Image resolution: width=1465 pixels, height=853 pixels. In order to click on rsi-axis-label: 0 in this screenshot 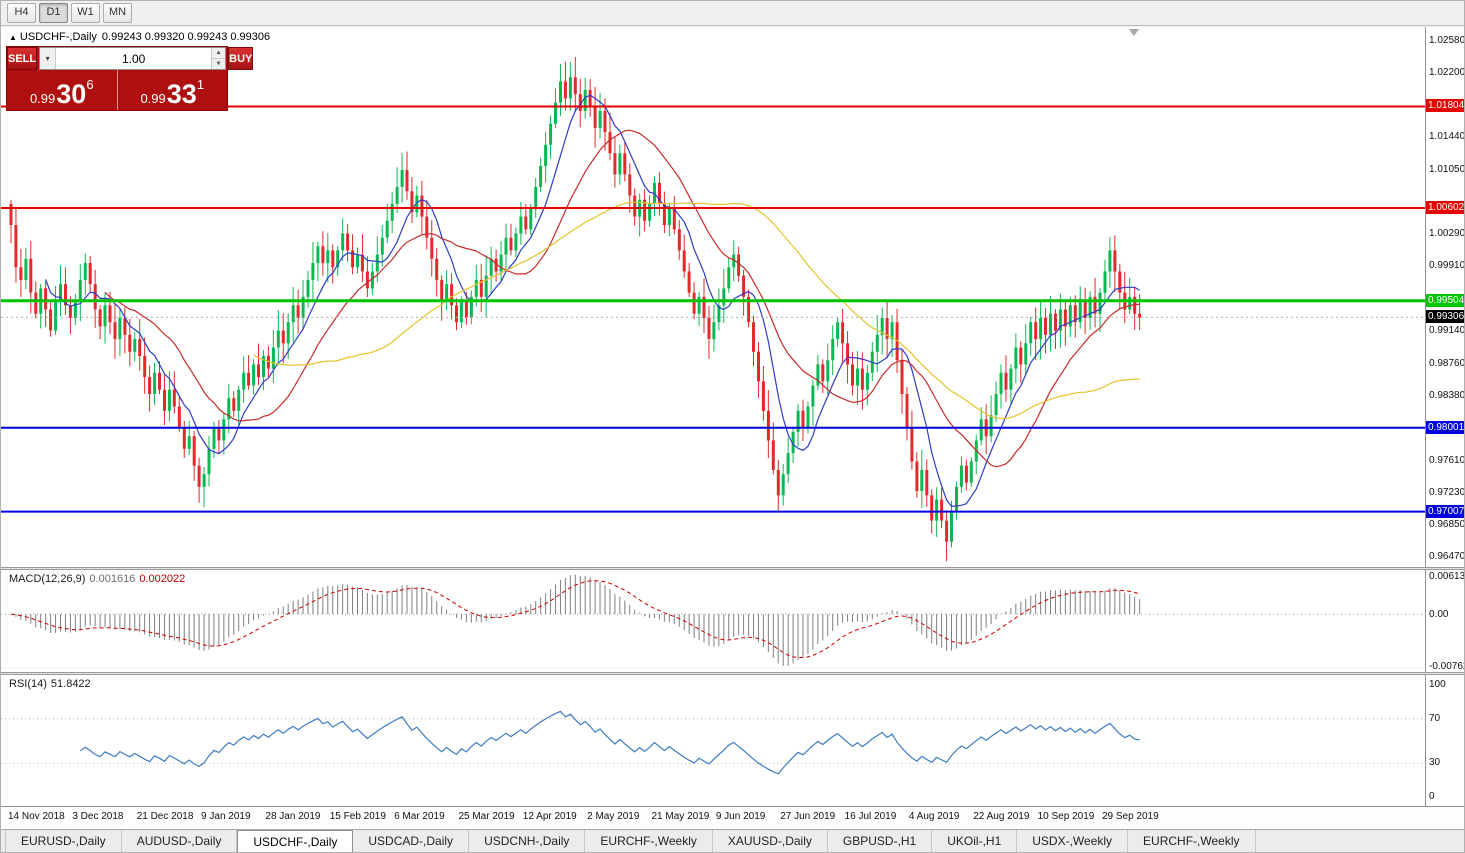, I will do `click(1432, 796)`.